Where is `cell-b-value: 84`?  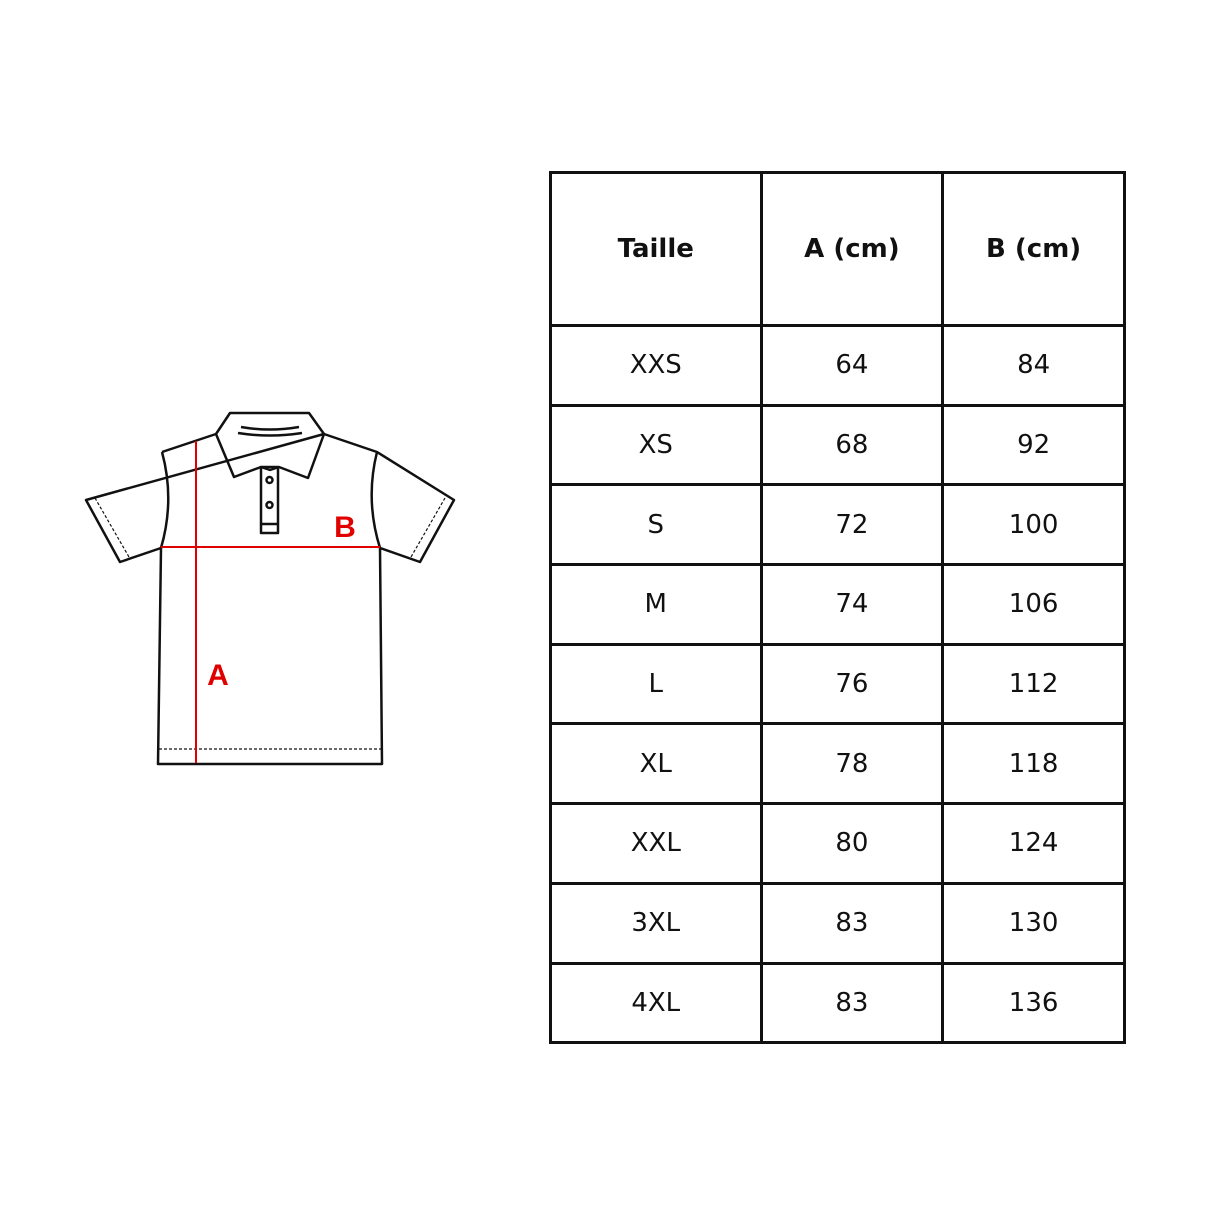
cell-b-value: 84 is located at coordinates (1033, 365).